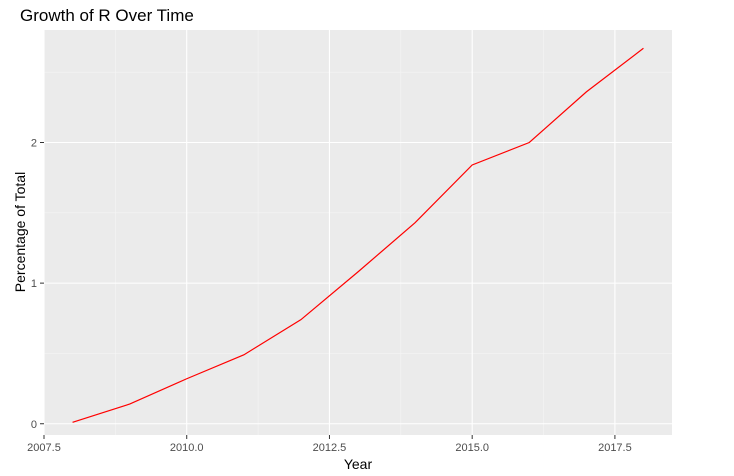  Describe the element at coordinates (330, 448) in the screenshot. I see `x-tick-label: 2012.5` at that location.